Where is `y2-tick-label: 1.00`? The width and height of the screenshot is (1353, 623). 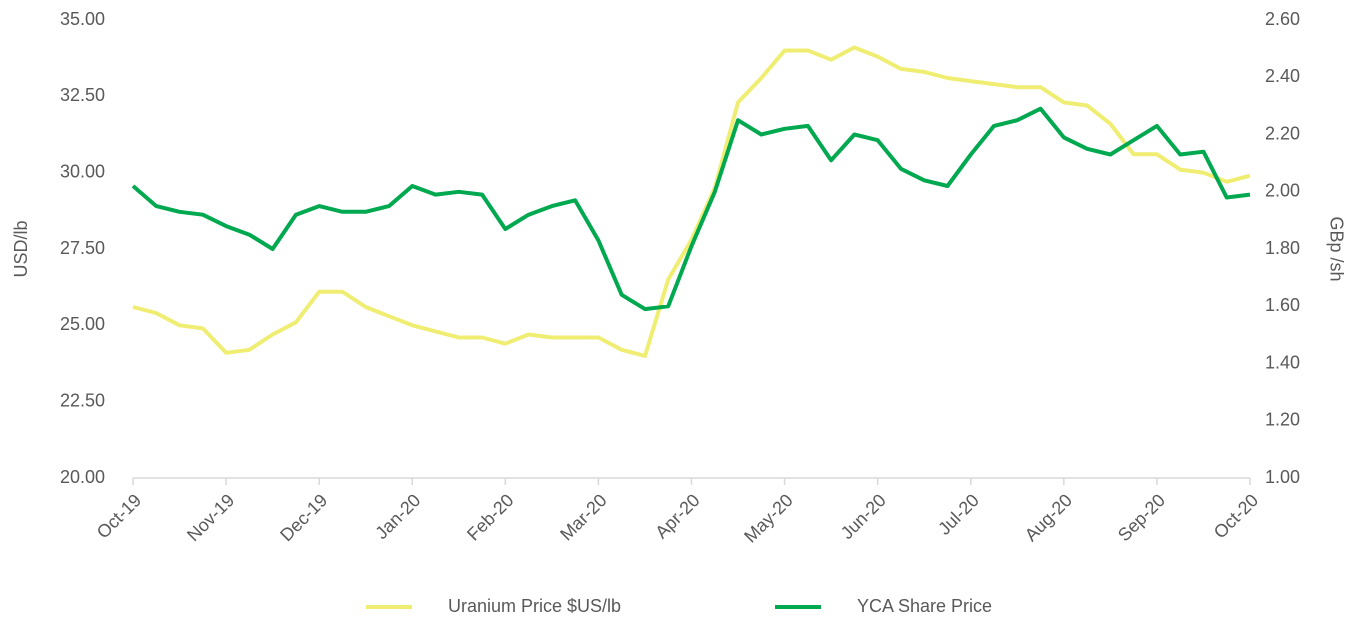 y2-tick-label: 1.00 is located at coordinates (1282, 477).